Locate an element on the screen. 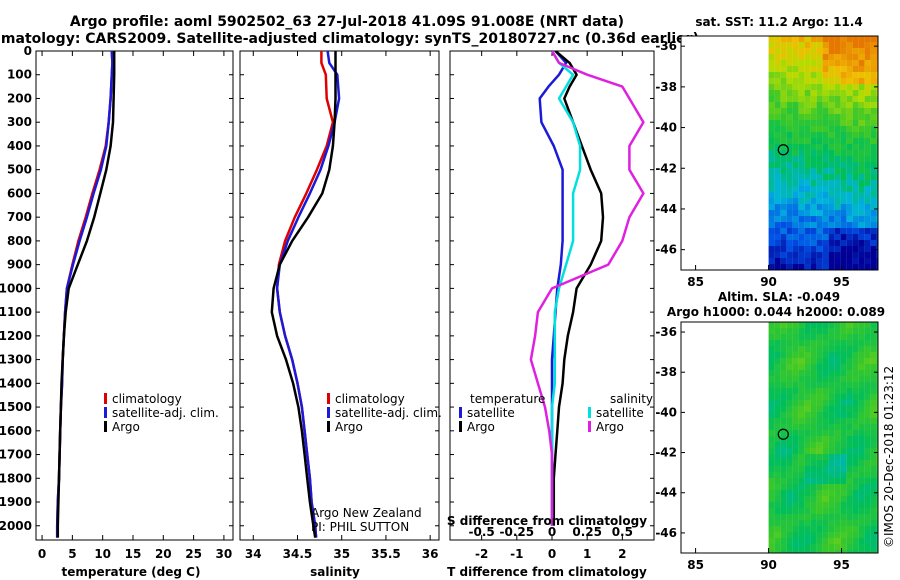 The height and width of the screenshot is (580, 900). depth-tick-label: 1700 is located at coordinates (16, 455).